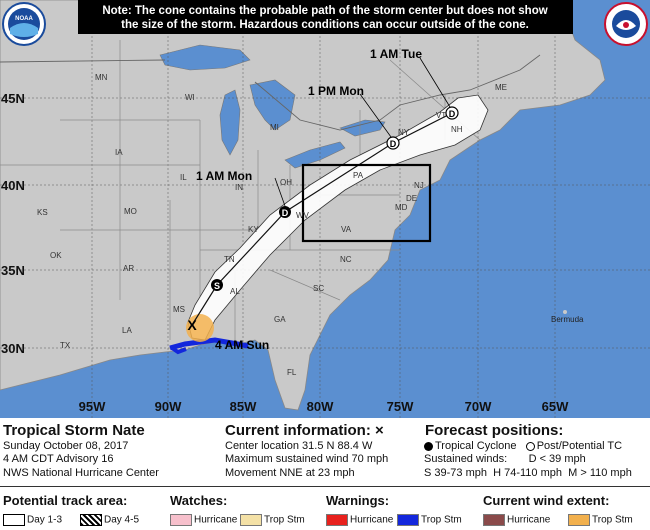 The width and height of the screenshot is (650, 530). Describe the element at coordinates (81, 473) in the screenshot. I see `storm-center: NWS National Hurricane Center` at that location.